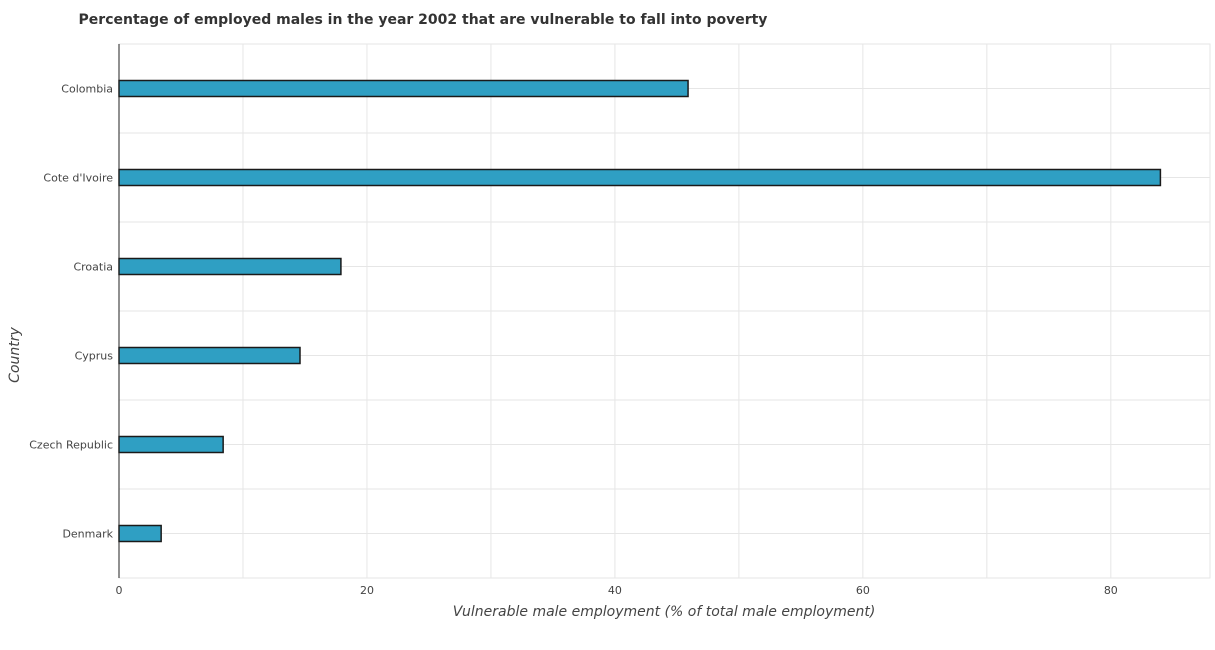 The width and height of the screenshot is (1215, 650). I want to click on x-tick-label: 80, so click(1111, 590).